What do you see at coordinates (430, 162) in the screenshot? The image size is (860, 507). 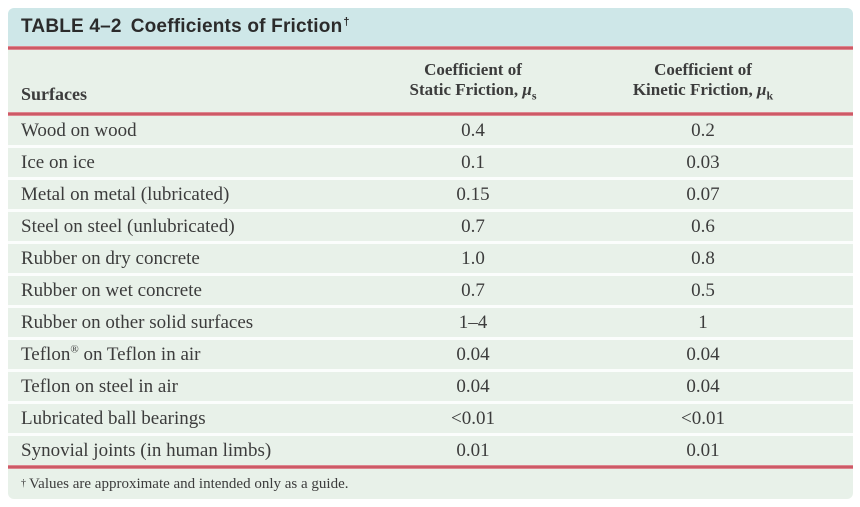 I see `table-row: Ice on ice 0.1 0.03` at bounding box center [430, 162].